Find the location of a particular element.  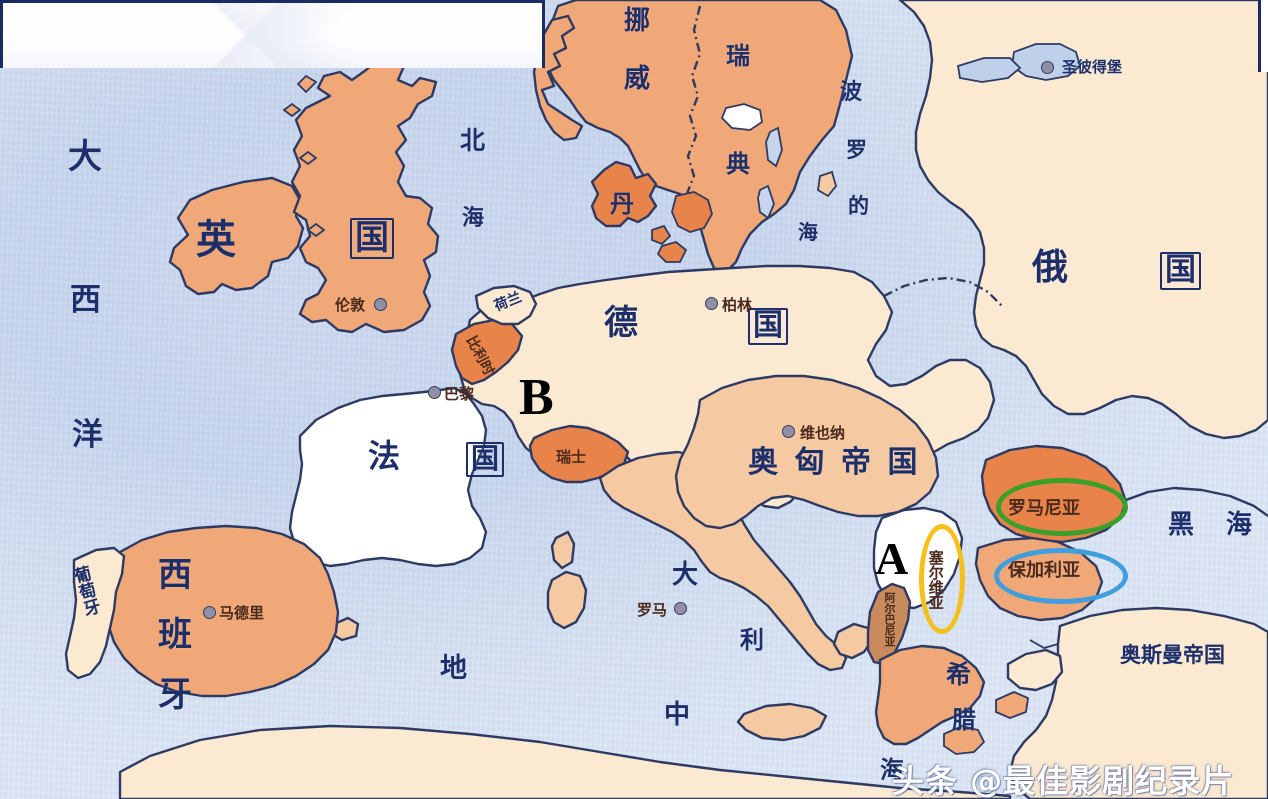

label-sweden-2: 典 is located at coordinates (738, 164).